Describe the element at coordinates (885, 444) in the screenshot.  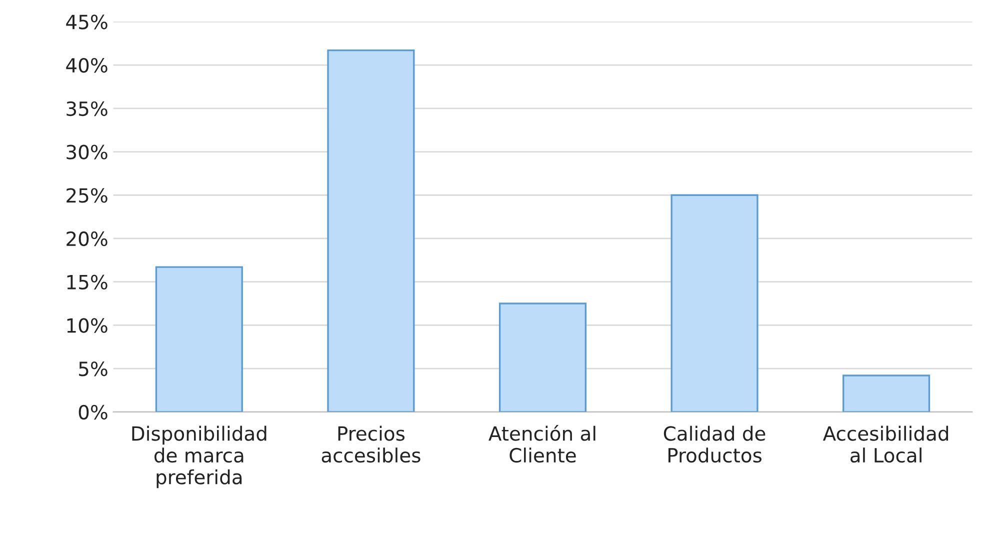
I see `x-tick-label: Accesibilidad al Local` at that location.